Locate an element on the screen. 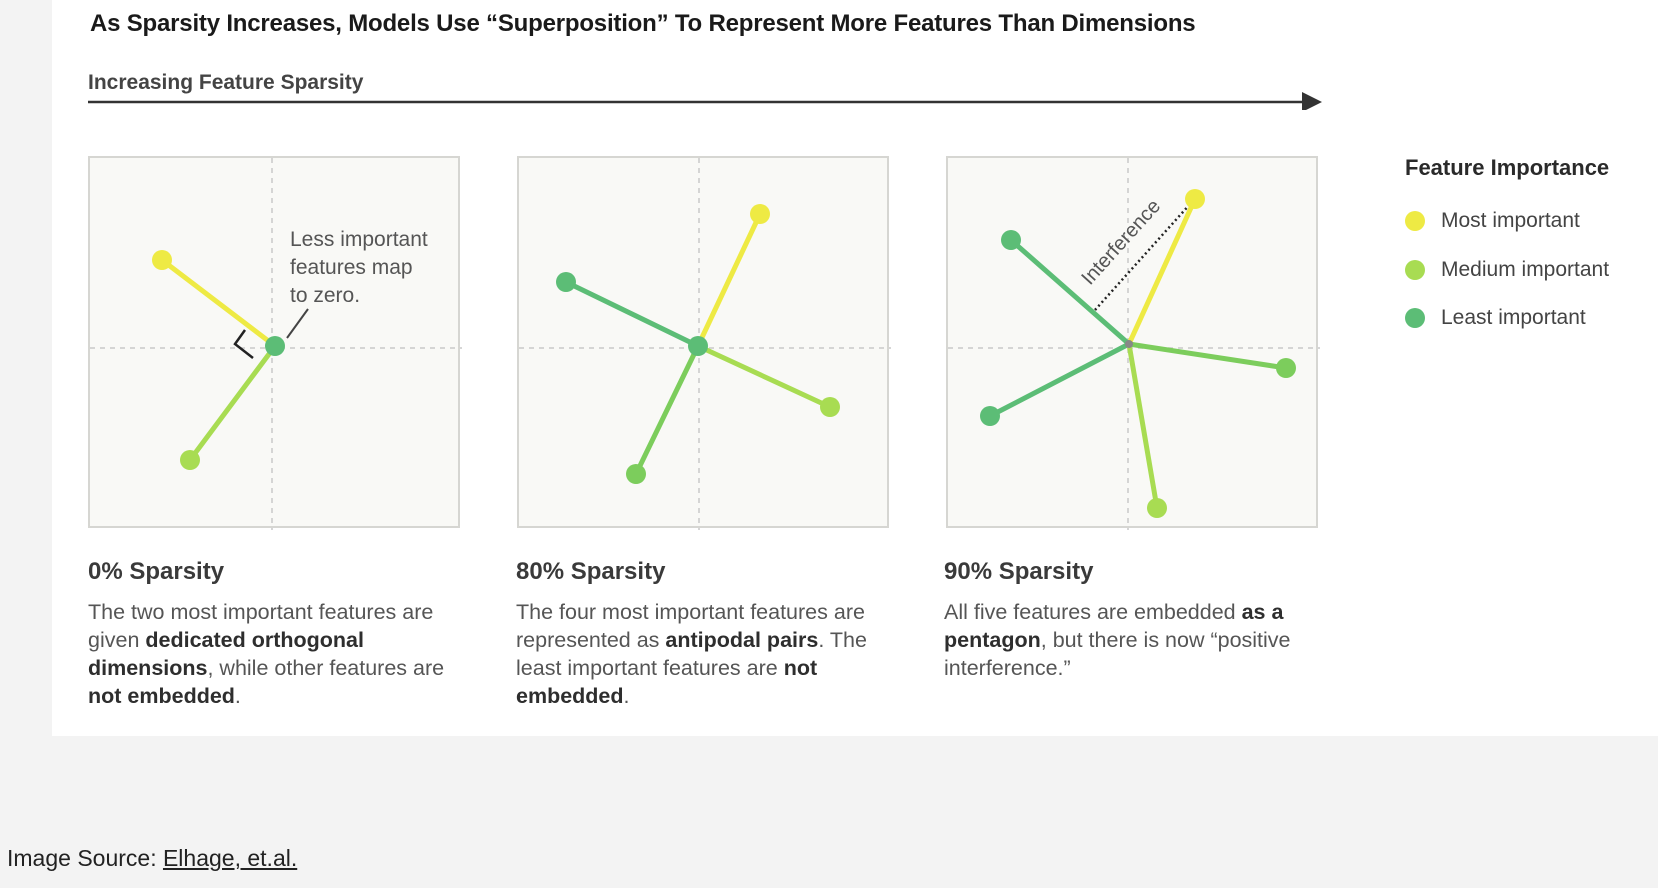 The width and height of the screenshot is (1658, 888). sparsity-arrow is located at coordinates (705, 101).